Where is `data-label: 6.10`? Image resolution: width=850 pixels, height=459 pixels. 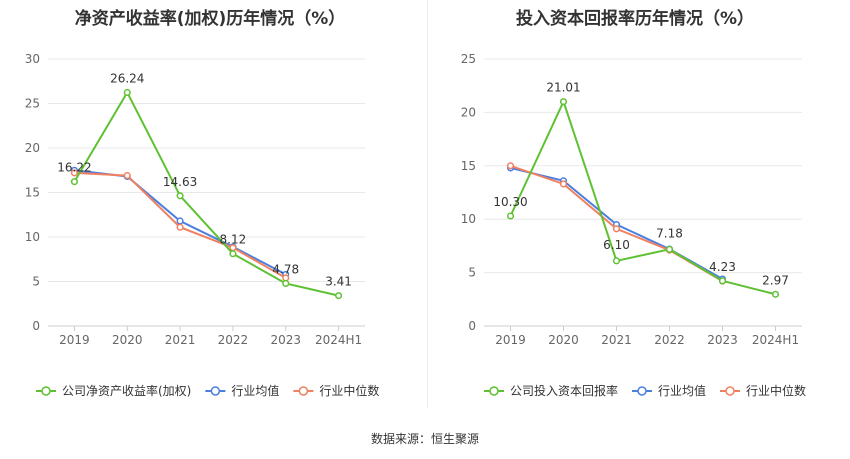
data-label: 6.10 is located at coordinates (616, 245).